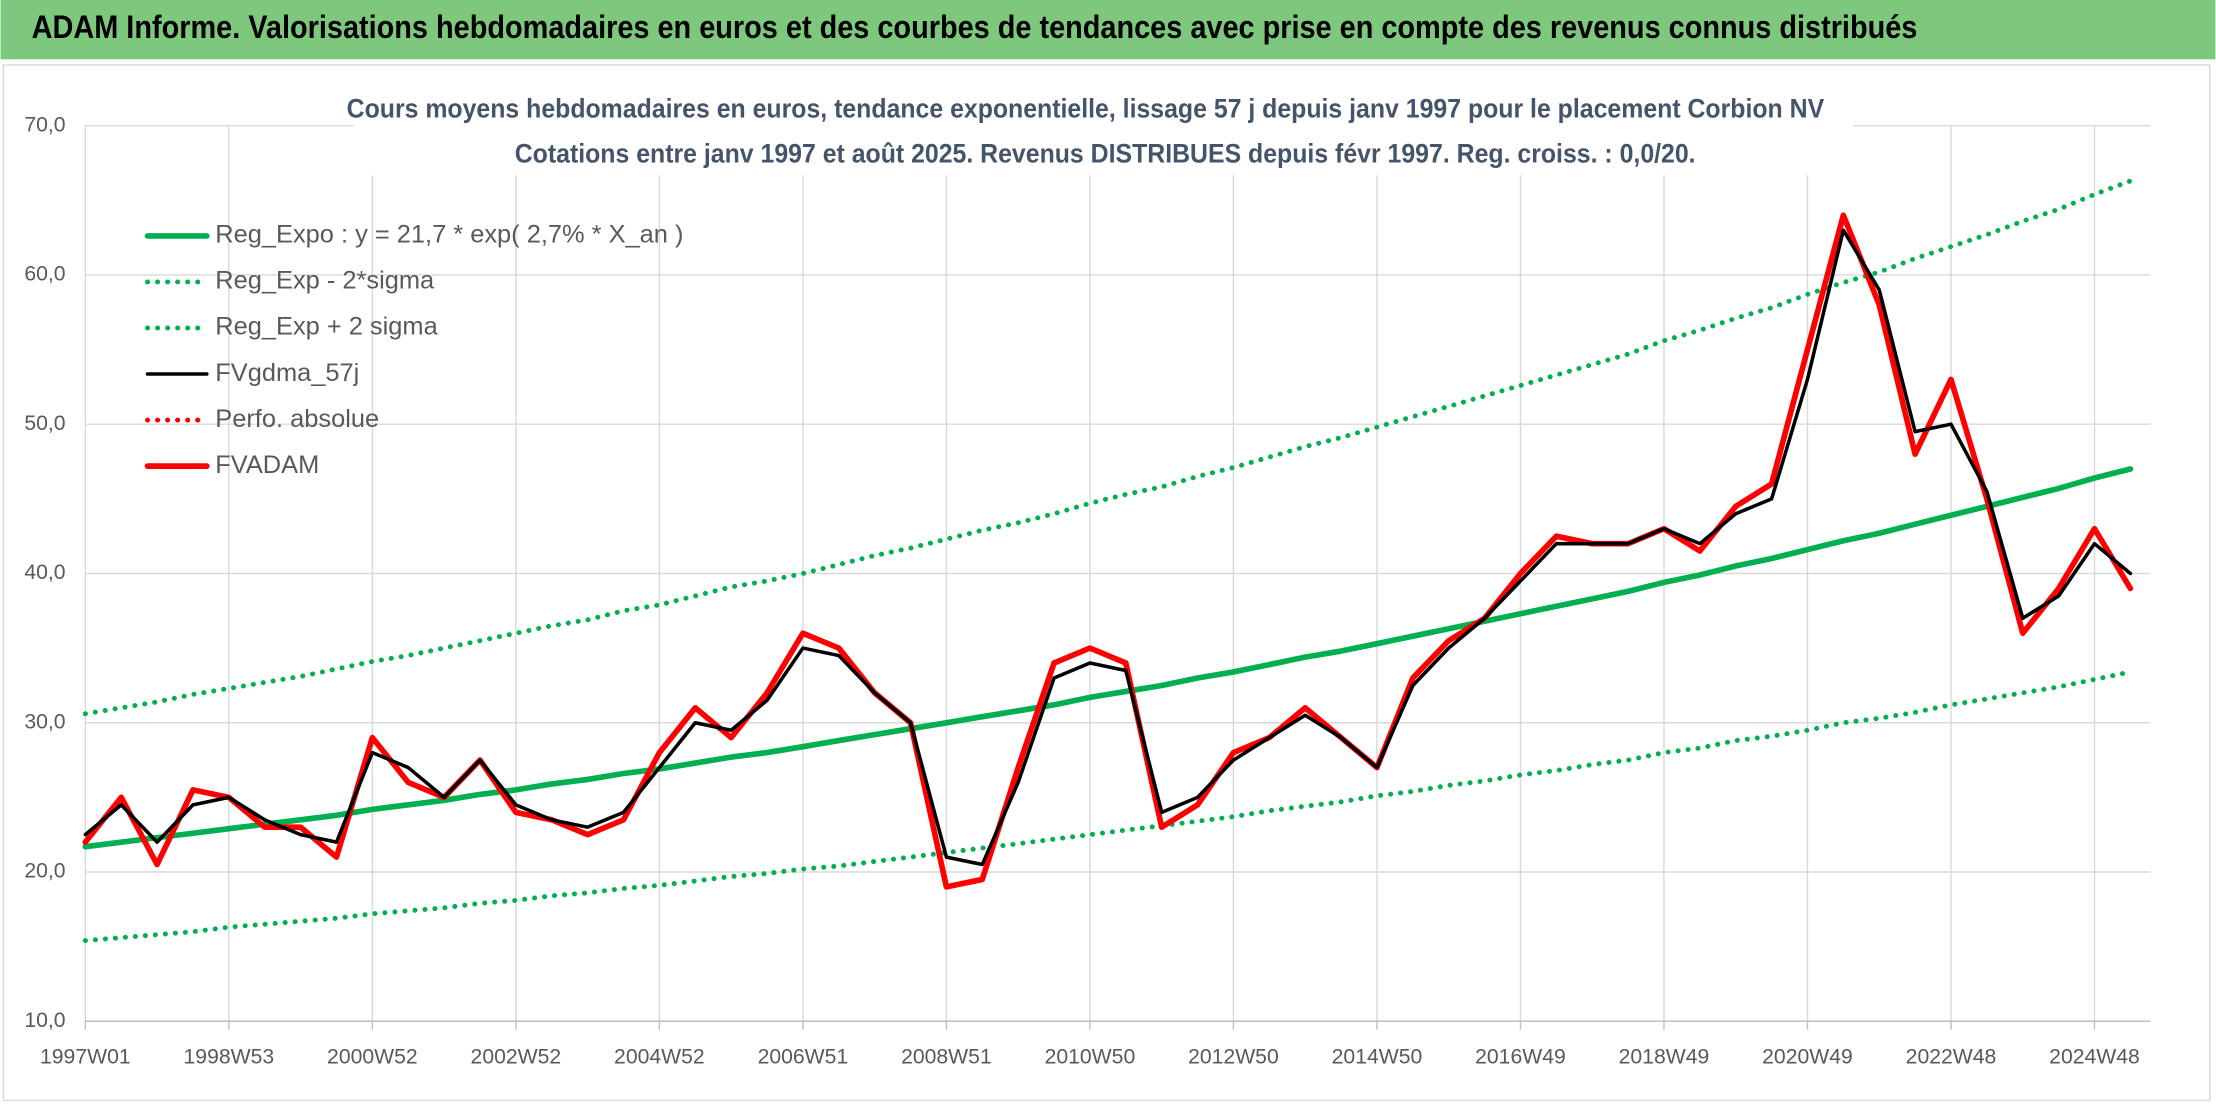 This screenshot has width=2216, height=1106. I want to click on x-tick-label: 2022W48, so click(1951, 1057).